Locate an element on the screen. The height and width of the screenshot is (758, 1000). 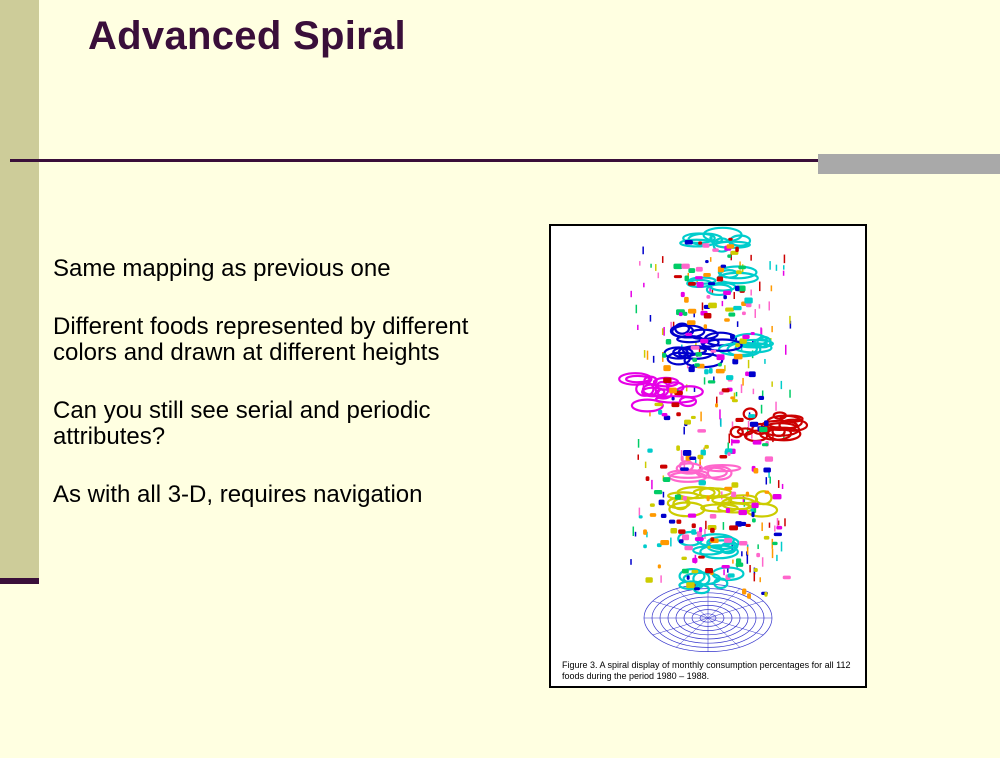
spiral-visualization is located at coordinates (713, 439).